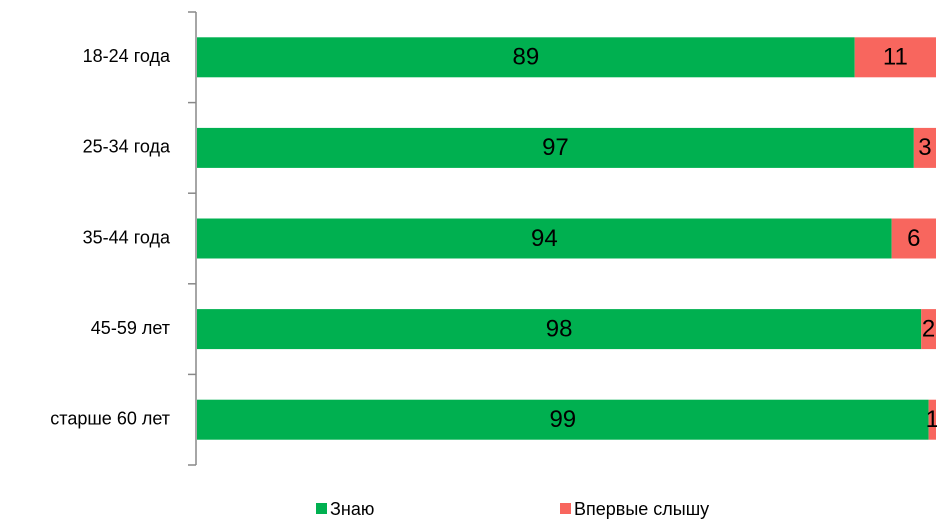 This screenshot has width=937, height=524. What do you see at coordinates (127, 147) in the screenshot?
I see `category-label: 25-34 года` at bounding box center [127, 147].